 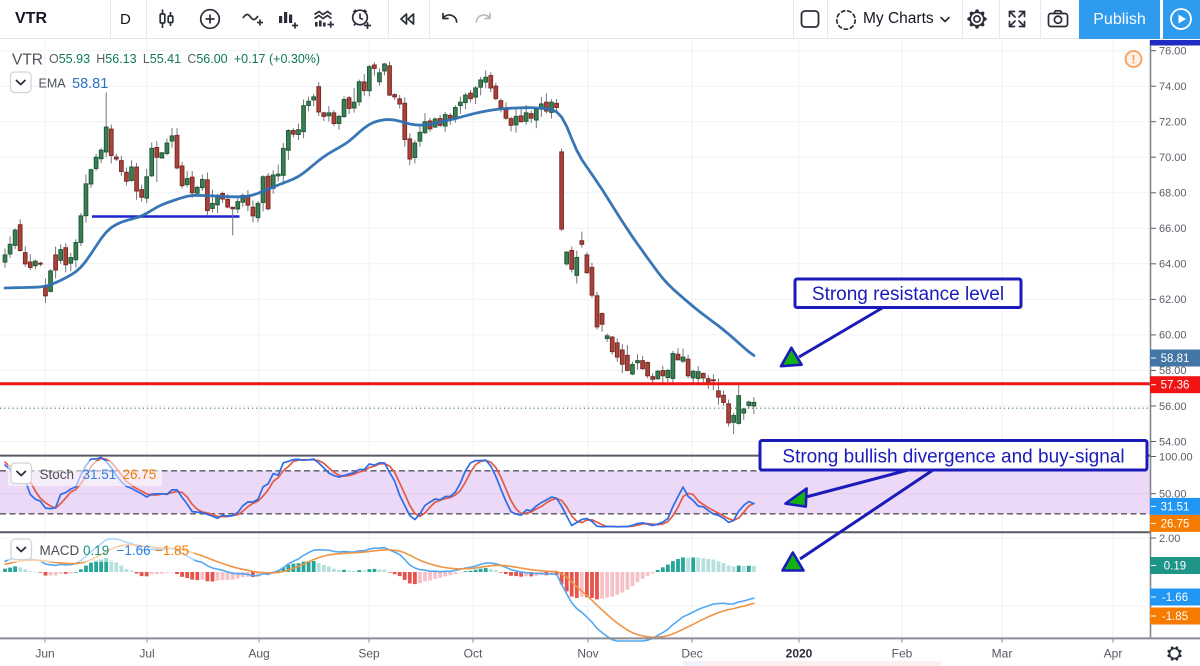 What do you see at coordinates (1173, 442) in the screenshot?
I see `svg-text: 54.00` at bounding box center [1173, 442].